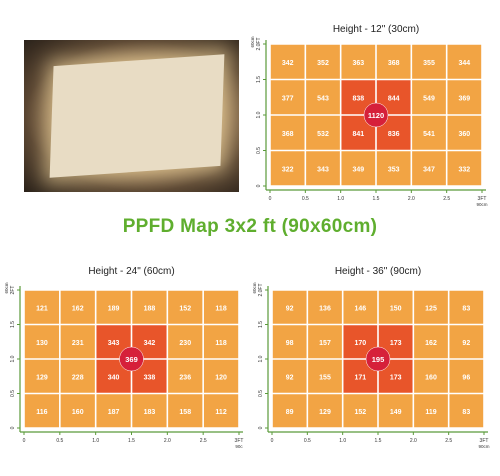  Describe the element at coordinates (131, 116) in the screenshot. I see `led-grow-light-photo` at that location.